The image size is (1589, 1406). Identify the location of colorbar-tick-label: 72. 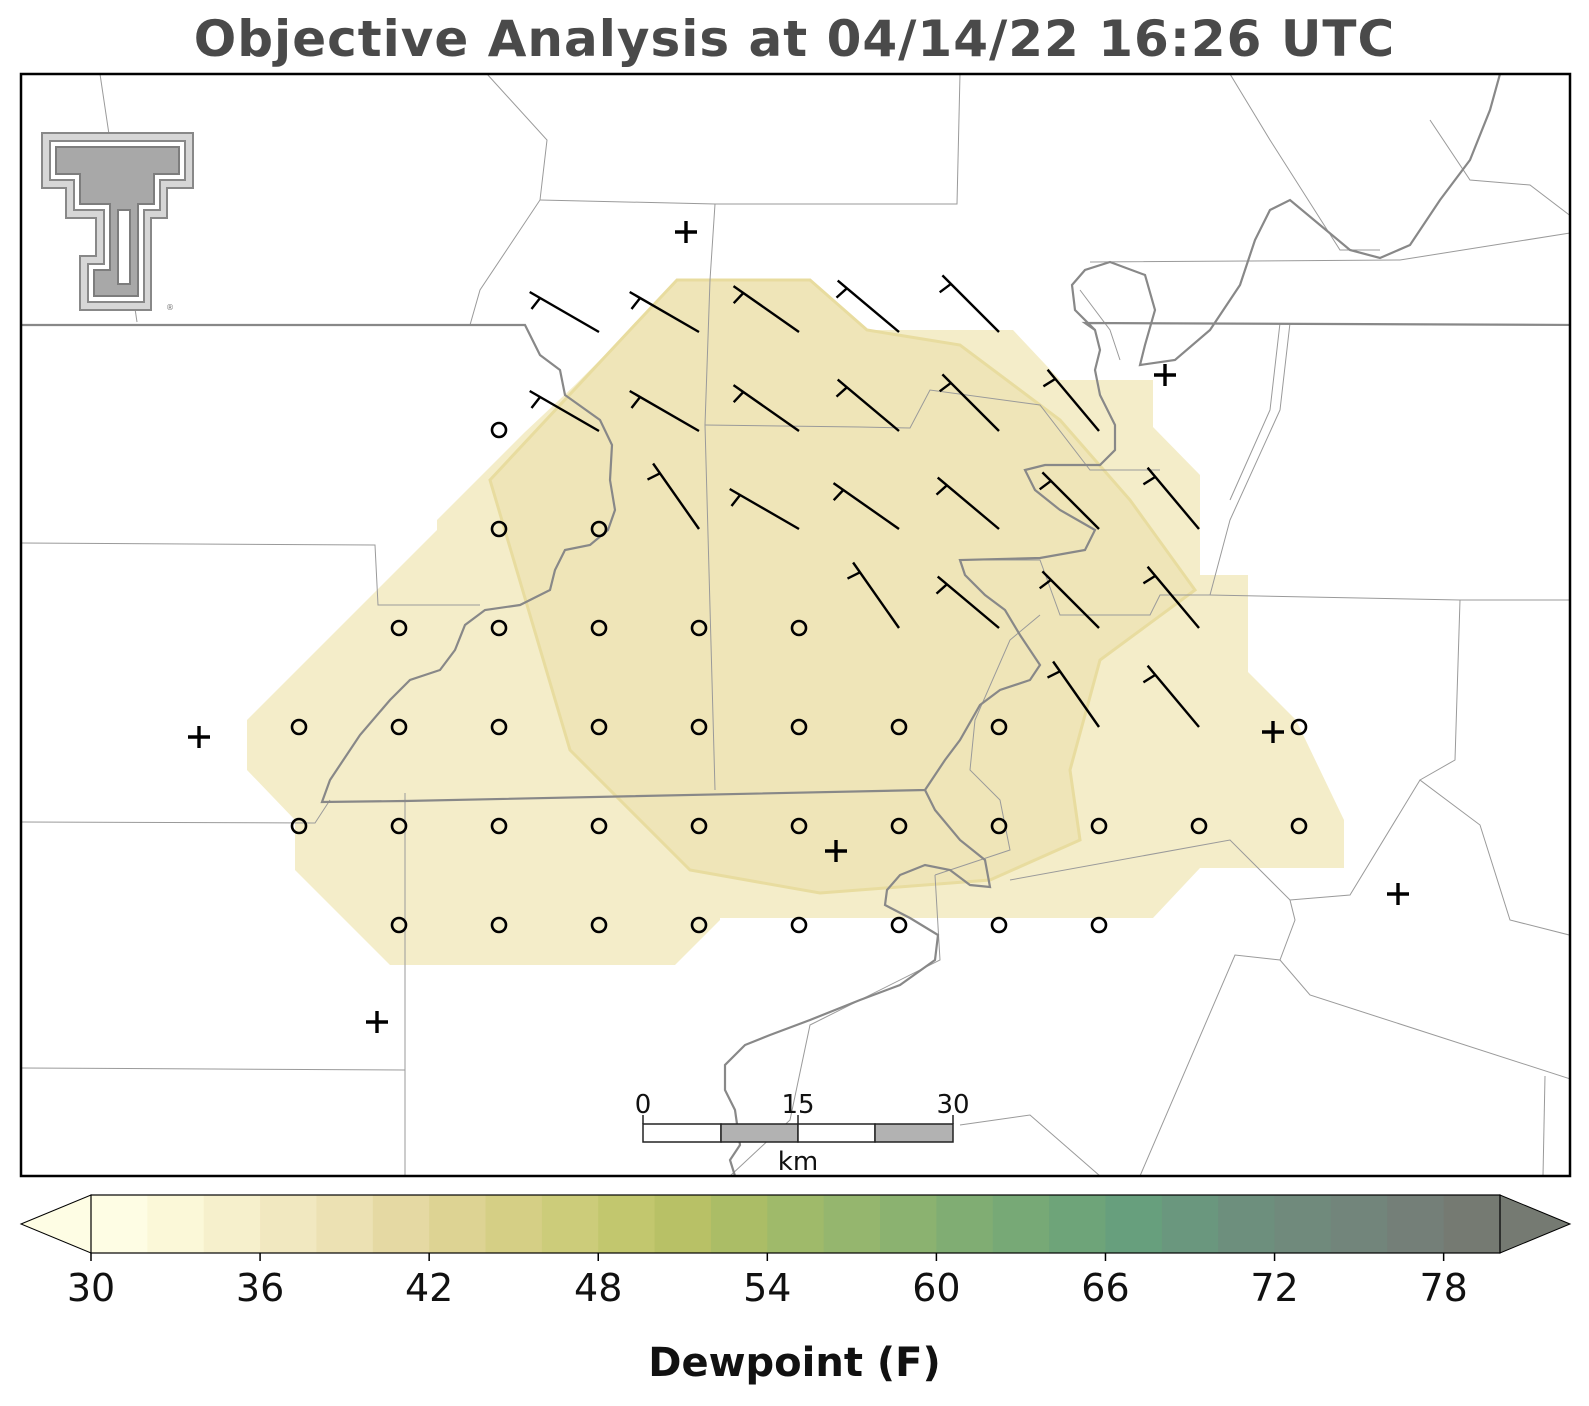
(1274, 1288).